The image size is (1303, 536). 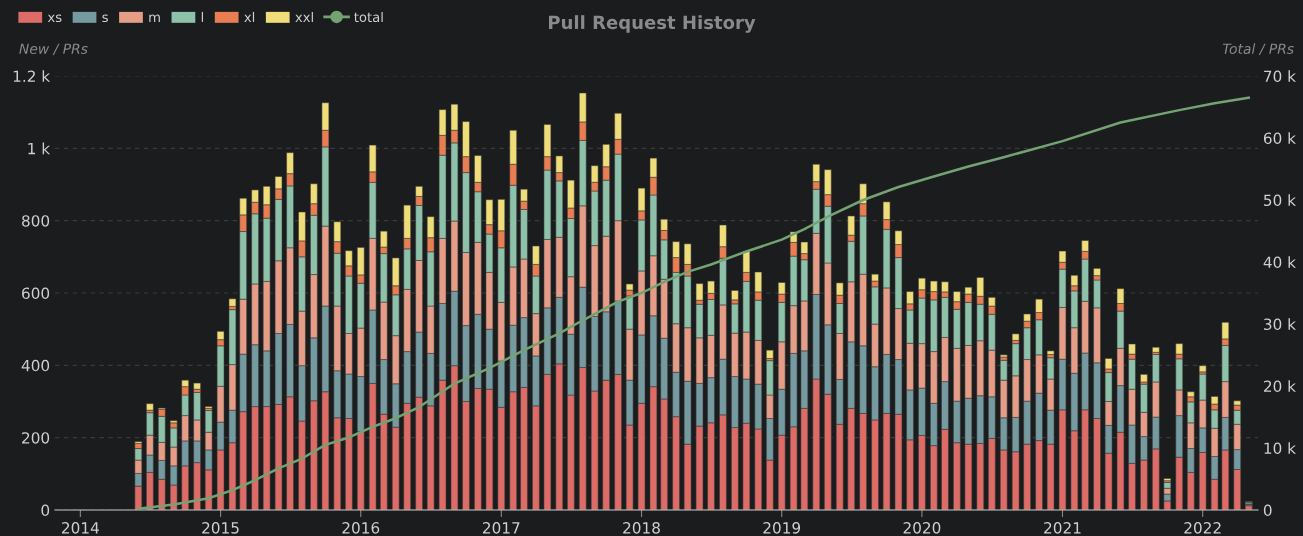 What do you see at coordinates (1202, 528) in the screenshot?
I see `x-tick-label: 2022` at bounding box center [1202, 528].